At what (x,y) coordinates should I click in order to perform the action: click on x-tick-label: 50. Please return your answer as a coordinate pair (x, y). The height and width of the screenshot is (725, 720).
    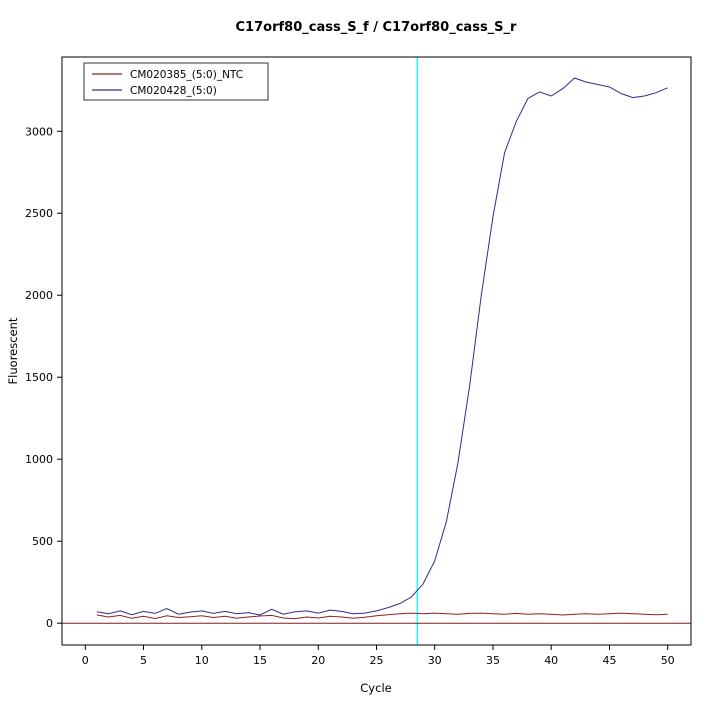
    Looking at the image, I should click on (668, 660).